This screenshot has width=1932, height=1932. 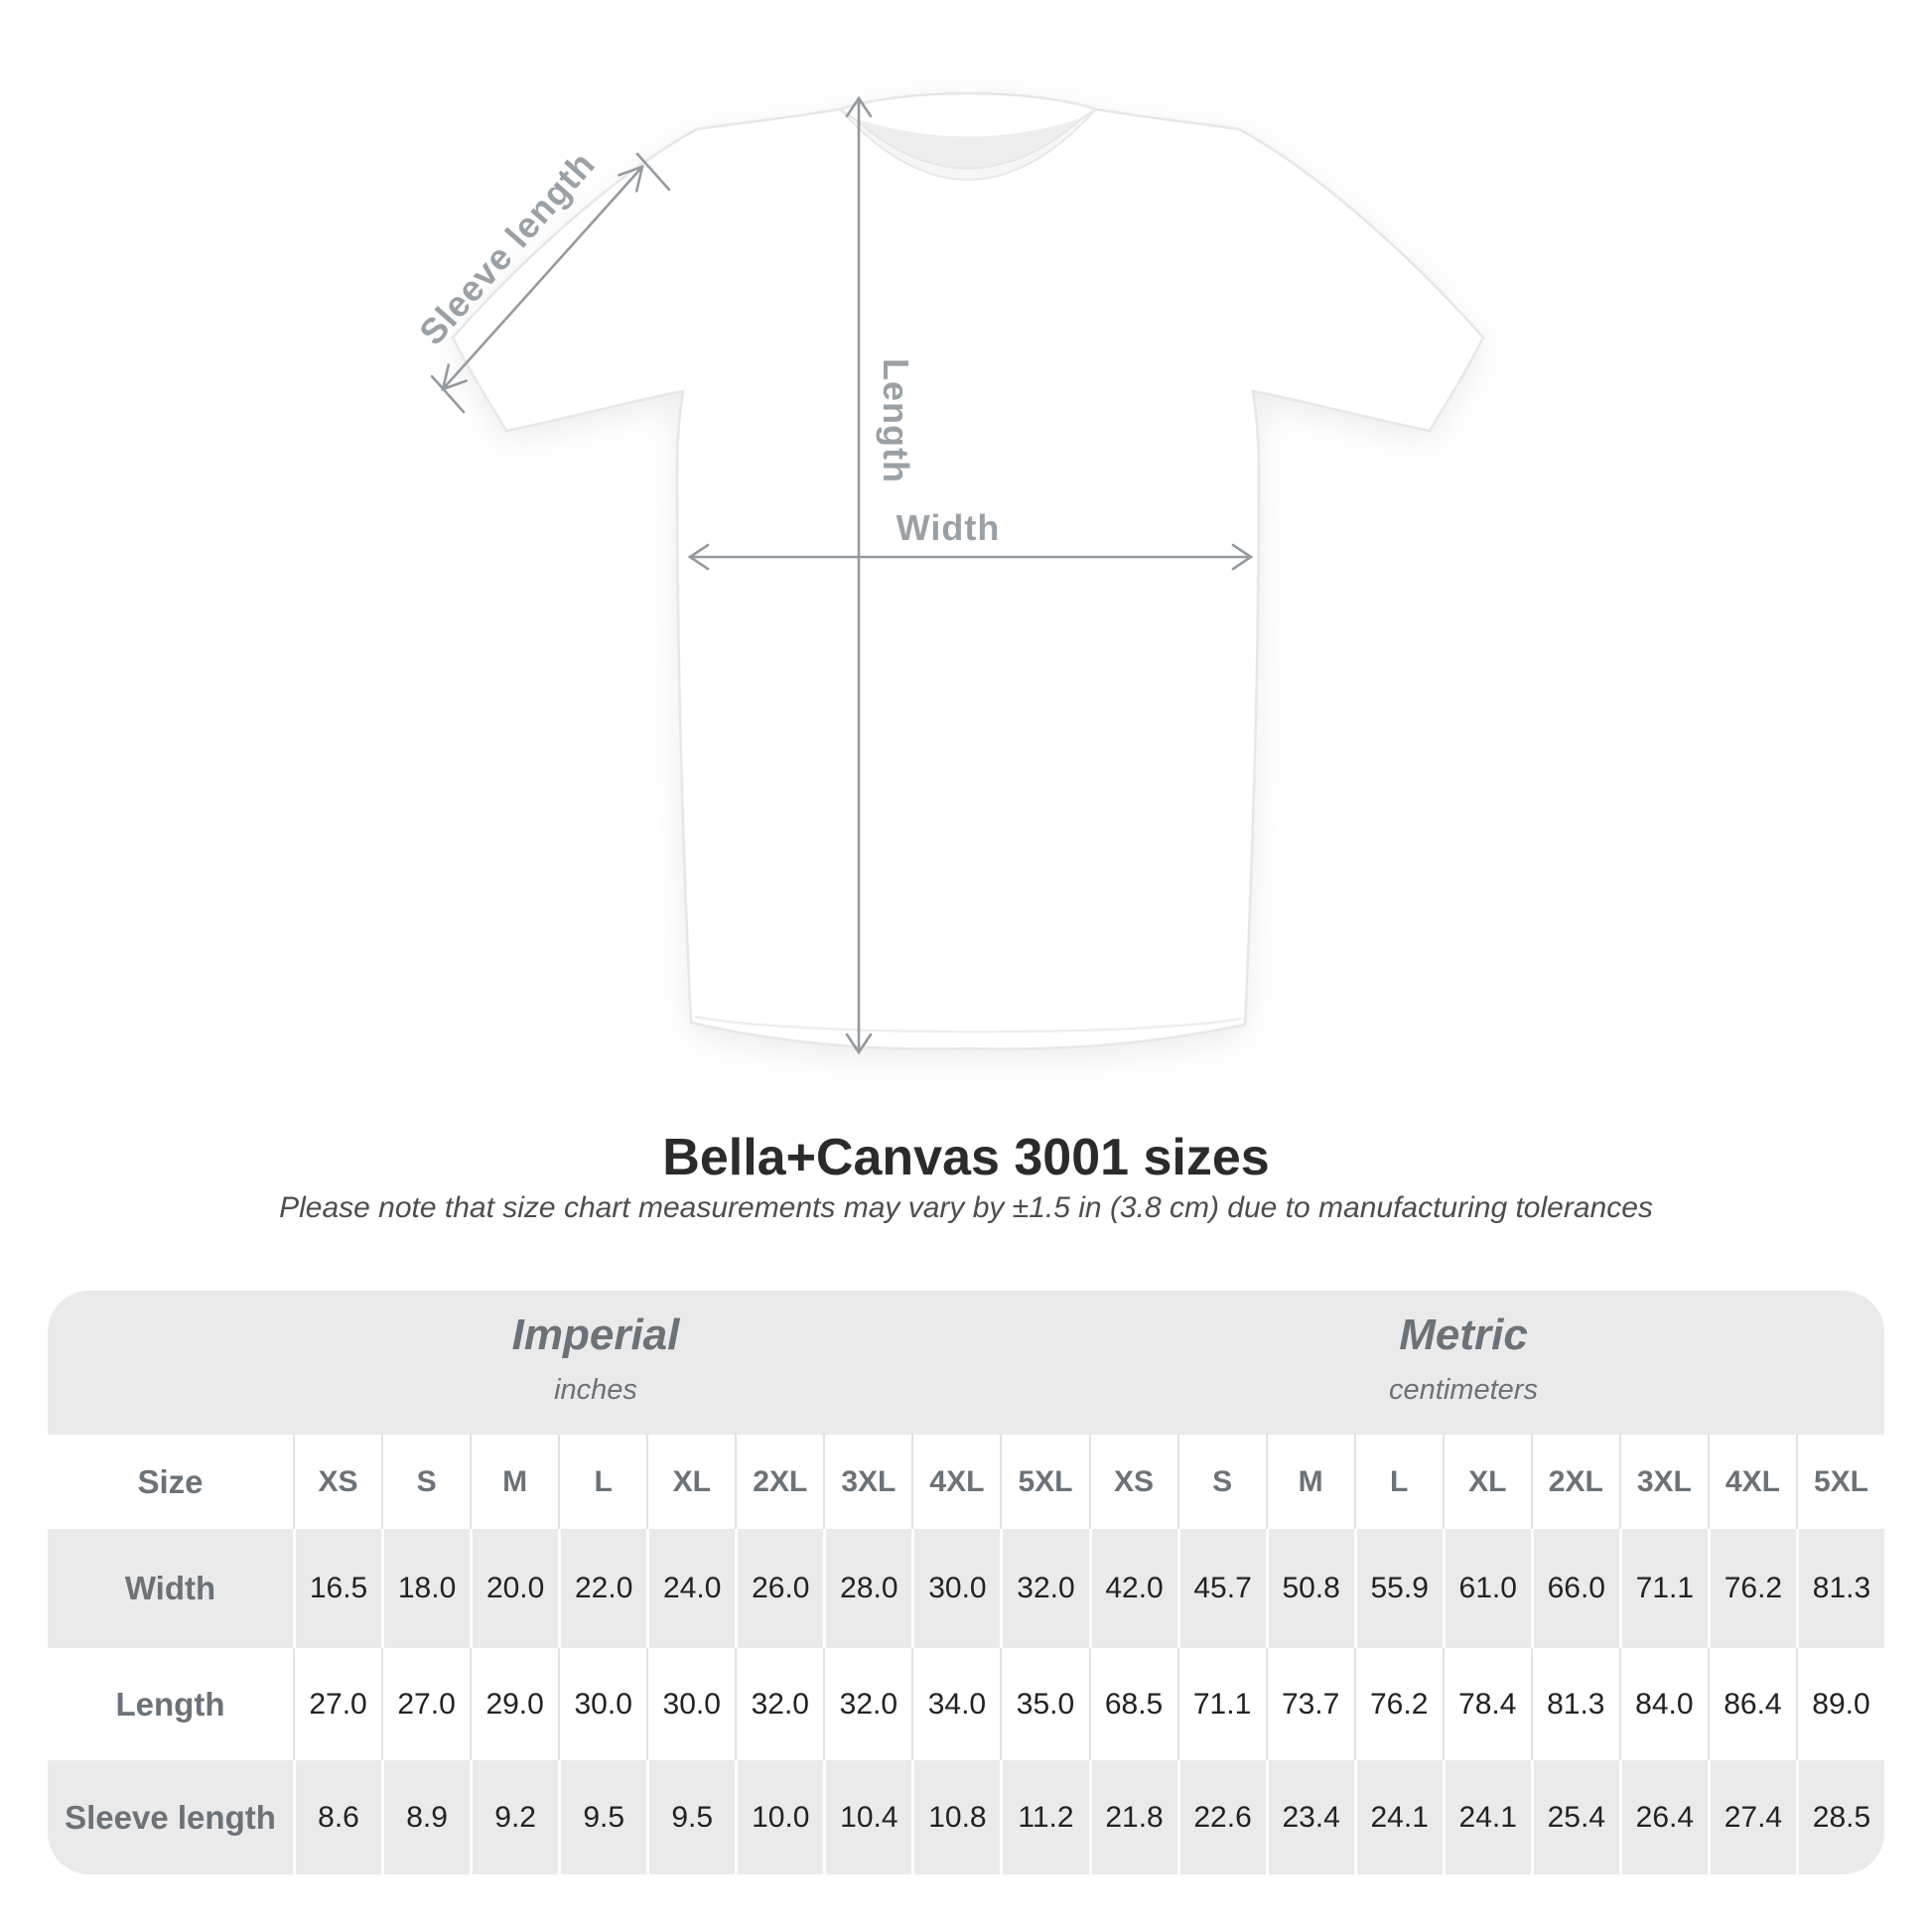 What do you see at coordinates (514, 1817) in the screenshot?
I see `sleeve-length-value-cell: 9.2` at bounding box center [514, 1817].